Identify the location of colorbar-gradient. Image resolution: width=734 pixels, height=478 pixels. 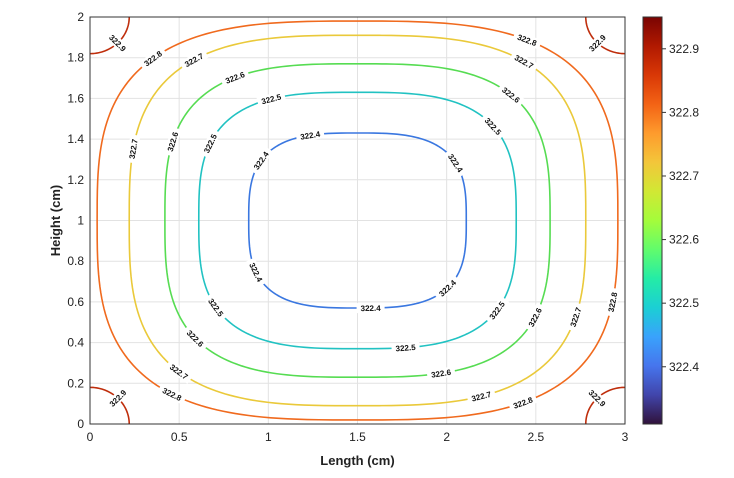
(652, 220).